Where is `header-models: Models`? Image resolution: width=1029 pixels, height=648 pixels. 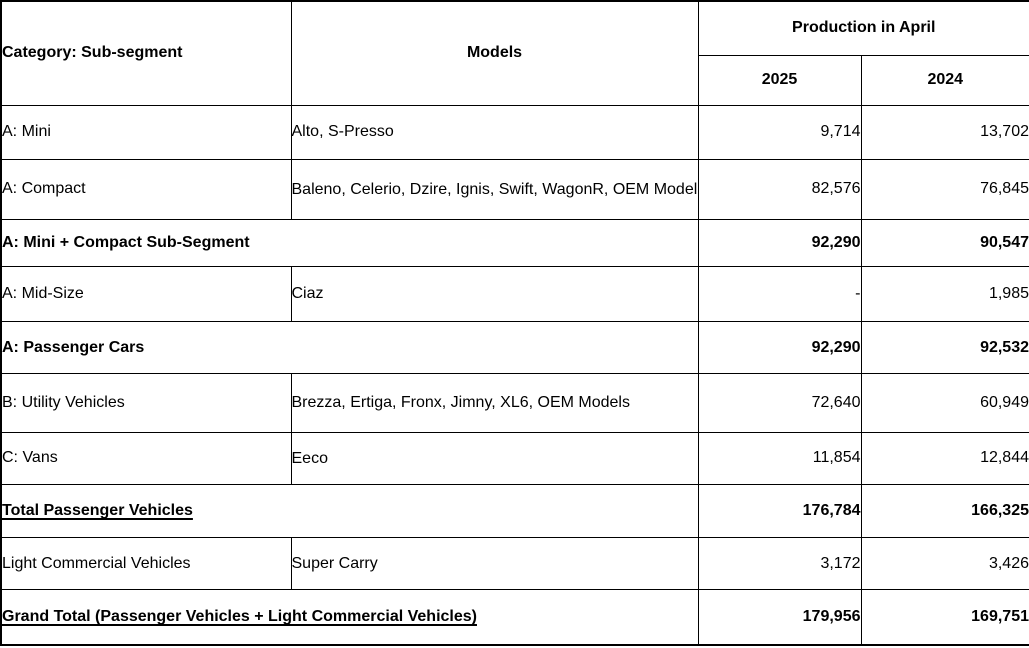
header-models: Models is located at coordinates (494, 53).